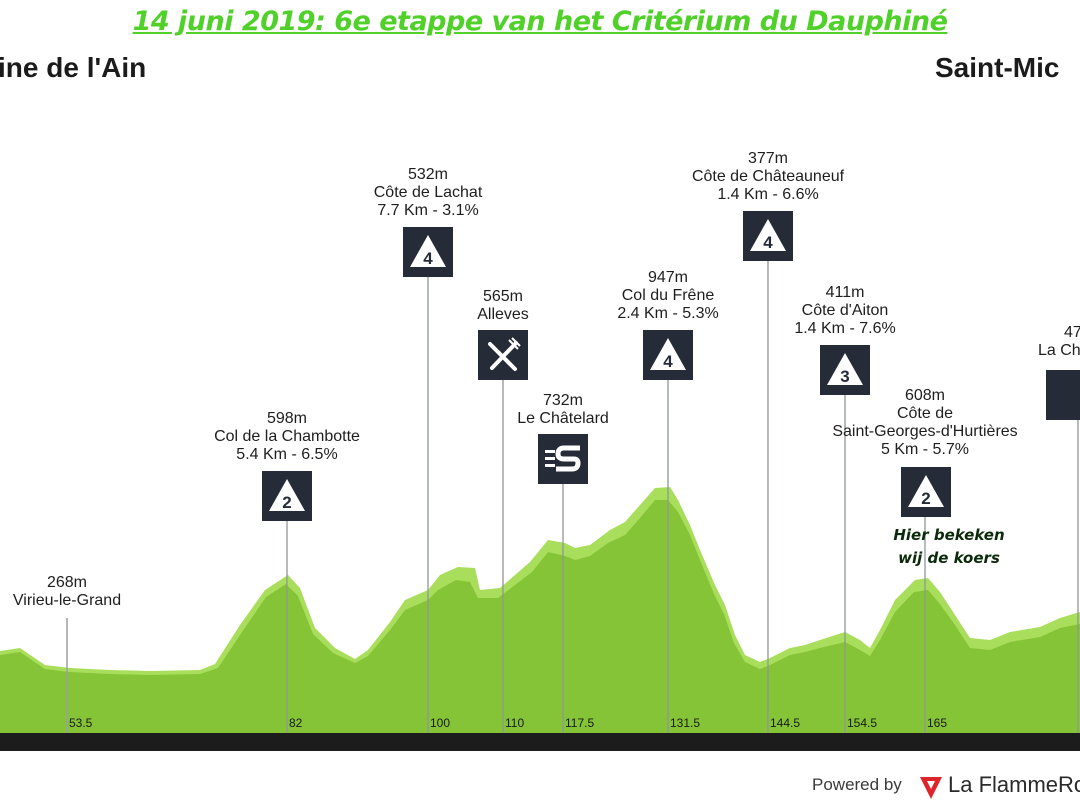 This screenshot has width=1080, height=808. Describe the element at coordinates (844, 376) in the screenshot. I see `badge-number: 3` at that location.